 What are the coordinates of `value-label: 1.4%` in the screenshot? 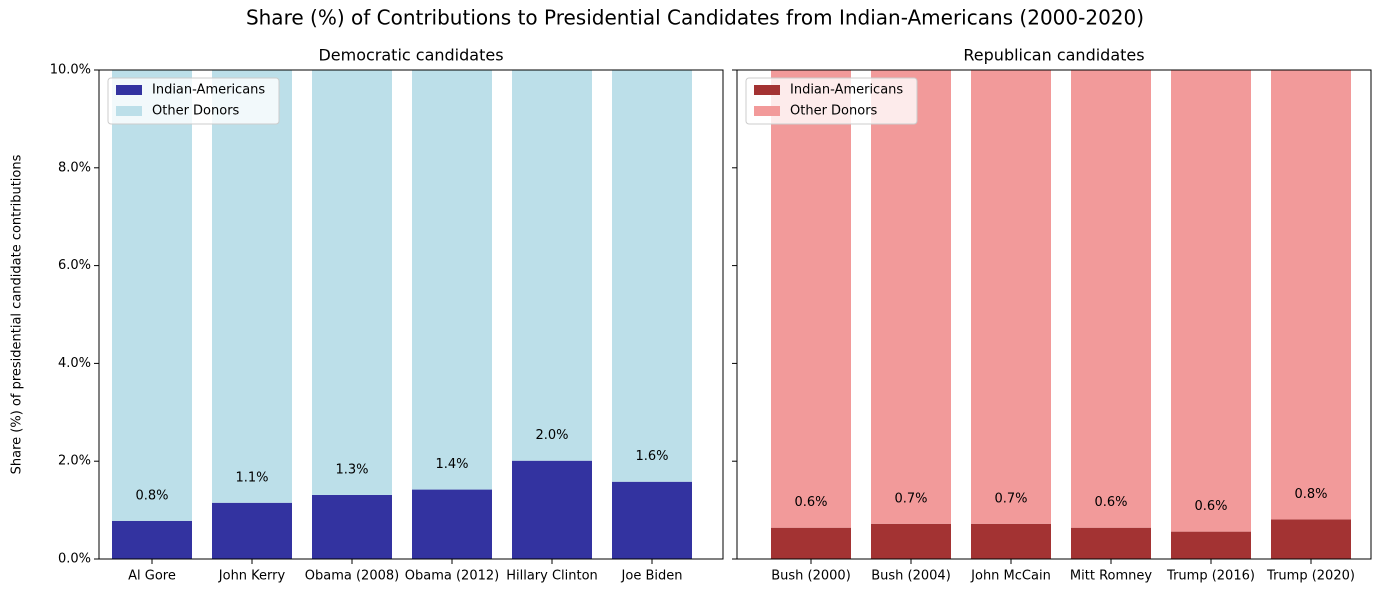 It's located at (451, 464).